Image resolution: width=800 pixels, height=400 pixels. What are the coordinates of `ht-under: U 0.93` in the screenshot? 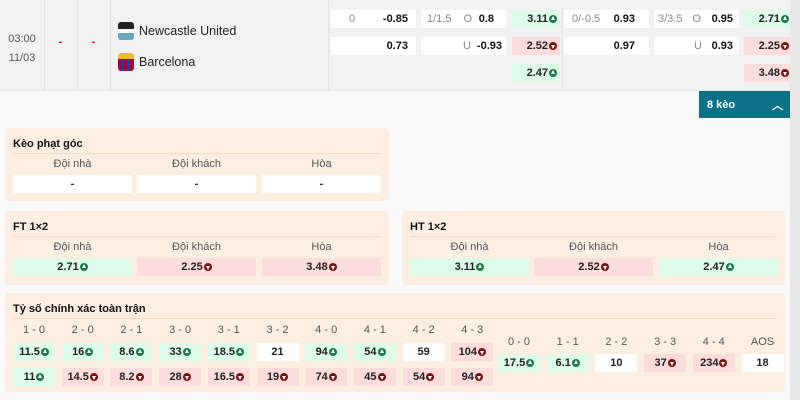 It's located at (696, 46).